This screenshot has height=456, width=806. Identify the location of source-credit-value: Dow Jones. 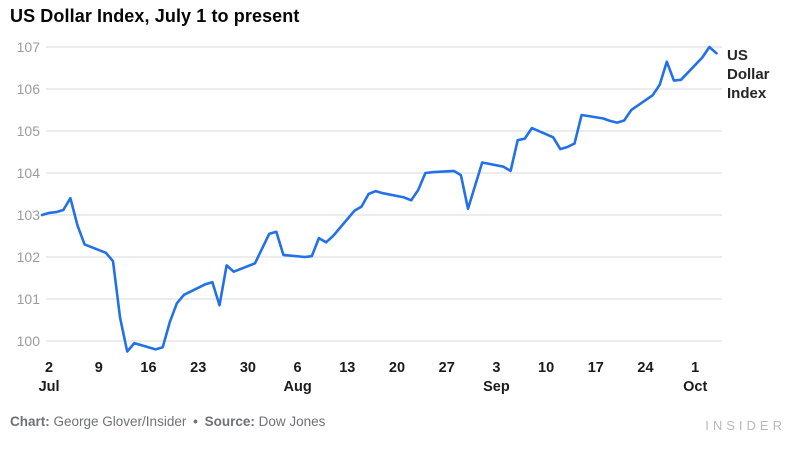
(292, 421).